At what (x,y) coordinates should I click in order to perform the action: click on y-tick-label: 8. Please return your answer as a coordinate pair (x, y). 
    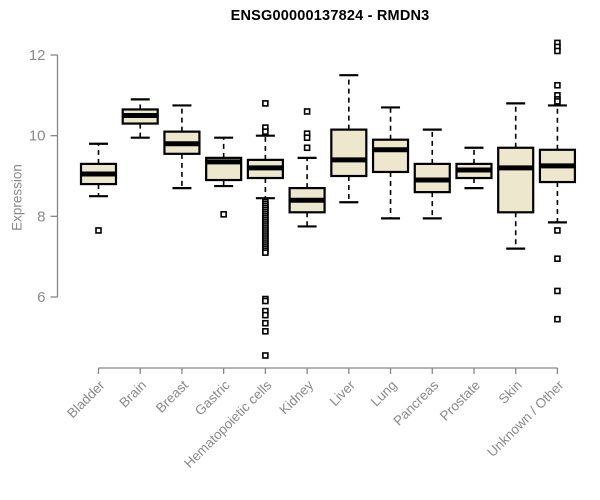
    Looking at the image, I should click on (41, 216).